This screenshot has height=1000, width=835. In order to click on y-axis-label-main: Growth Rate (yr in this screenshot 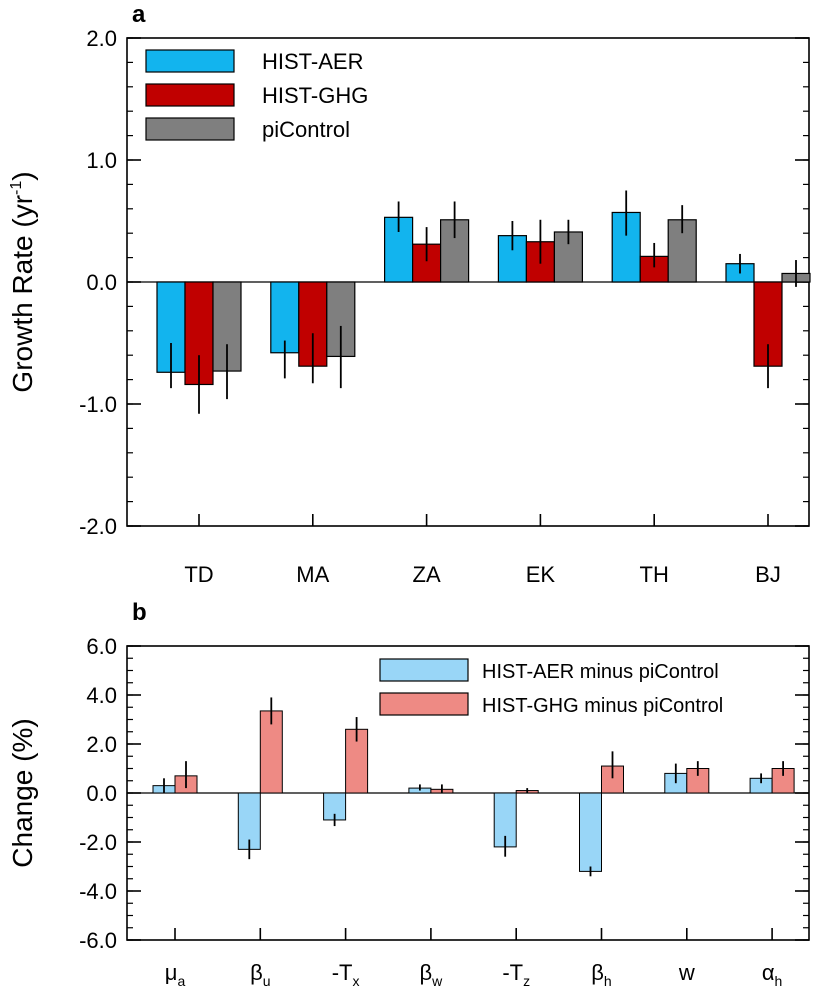, I will do `click(22, 294)`.